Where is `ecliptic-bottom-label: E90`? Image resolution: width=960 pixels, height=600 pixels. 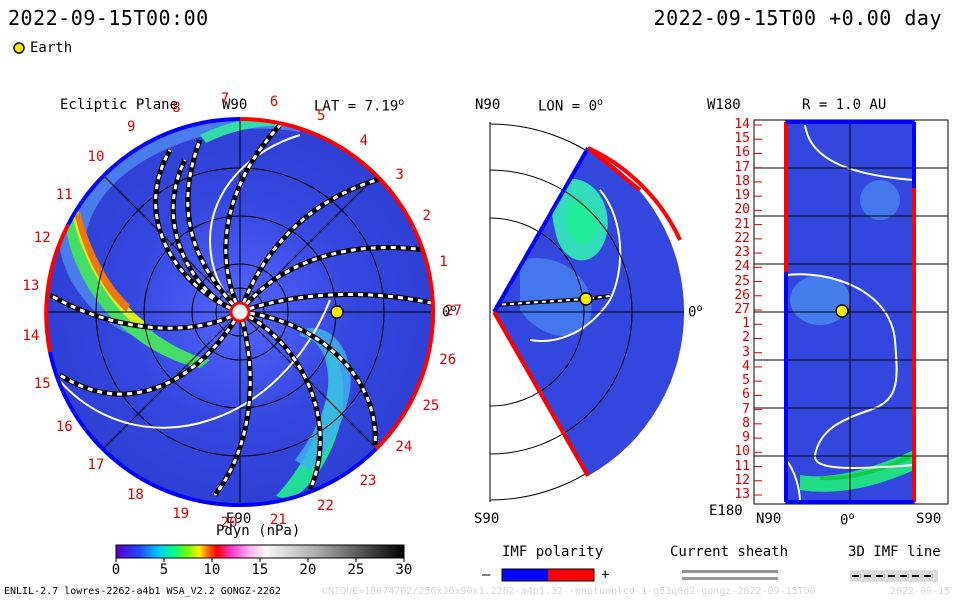
ecliptic-bottom-label: E90 is located at coordinates (239, 519).